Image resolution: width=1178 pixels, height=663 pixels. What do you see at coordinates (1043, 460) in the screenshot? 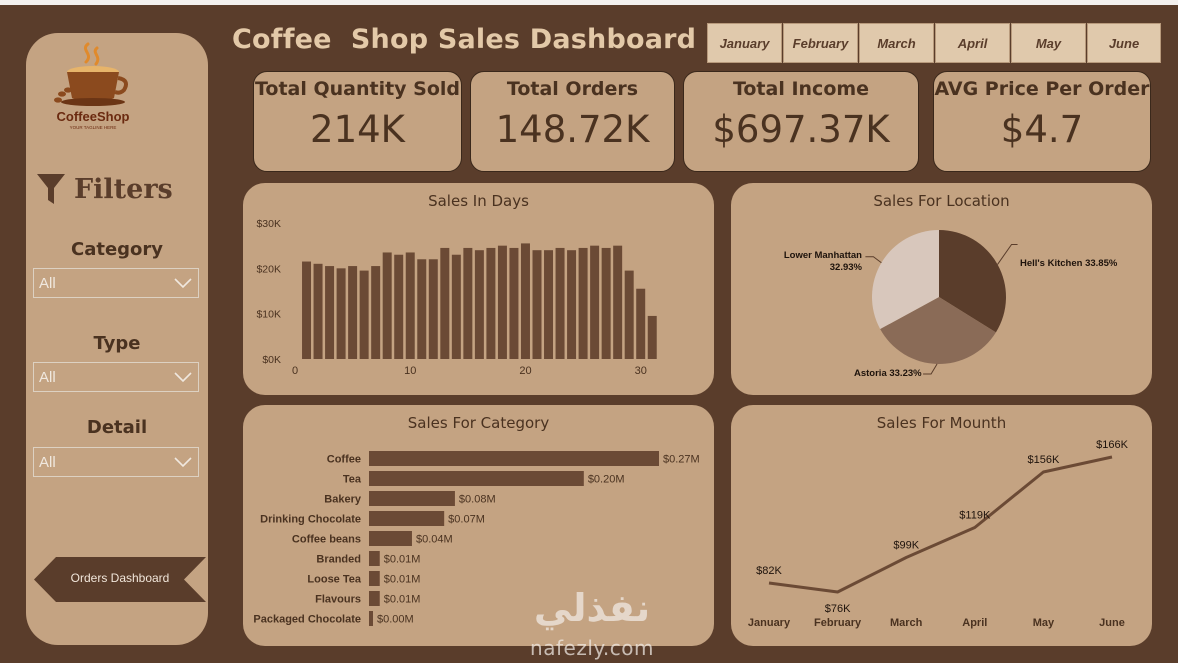
I see `month-value-label: $156K` at bounding box center [1043, 460].